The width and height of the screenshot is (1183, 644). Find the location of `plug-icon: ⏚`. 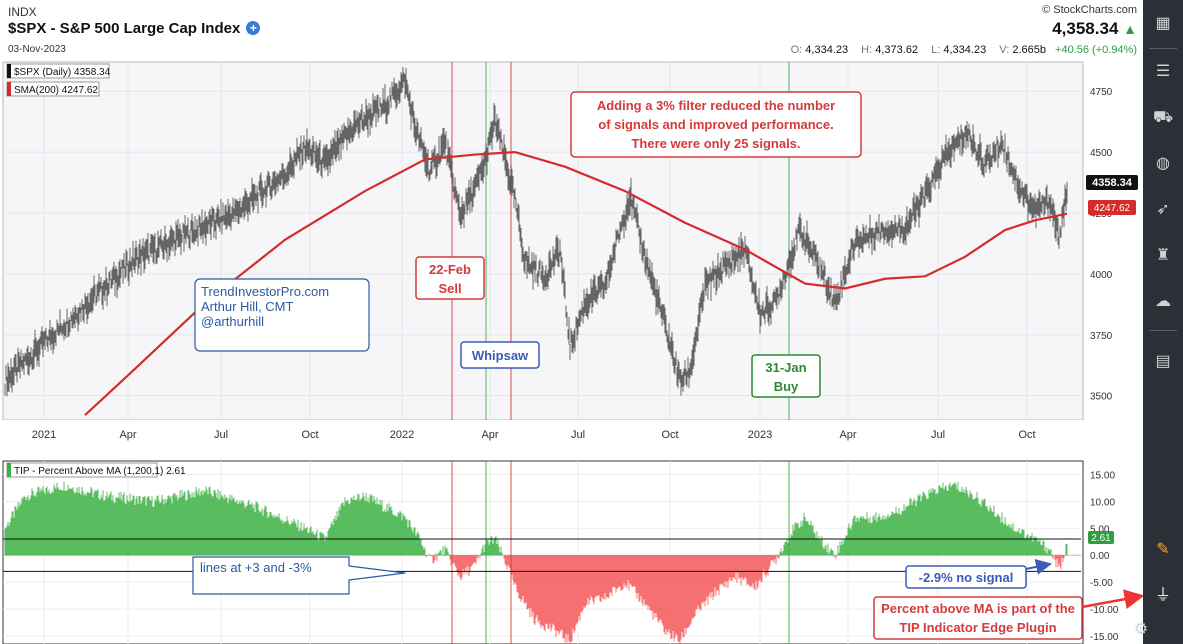

plug-icon: ⏚ is located at coordinates (1162, 595).